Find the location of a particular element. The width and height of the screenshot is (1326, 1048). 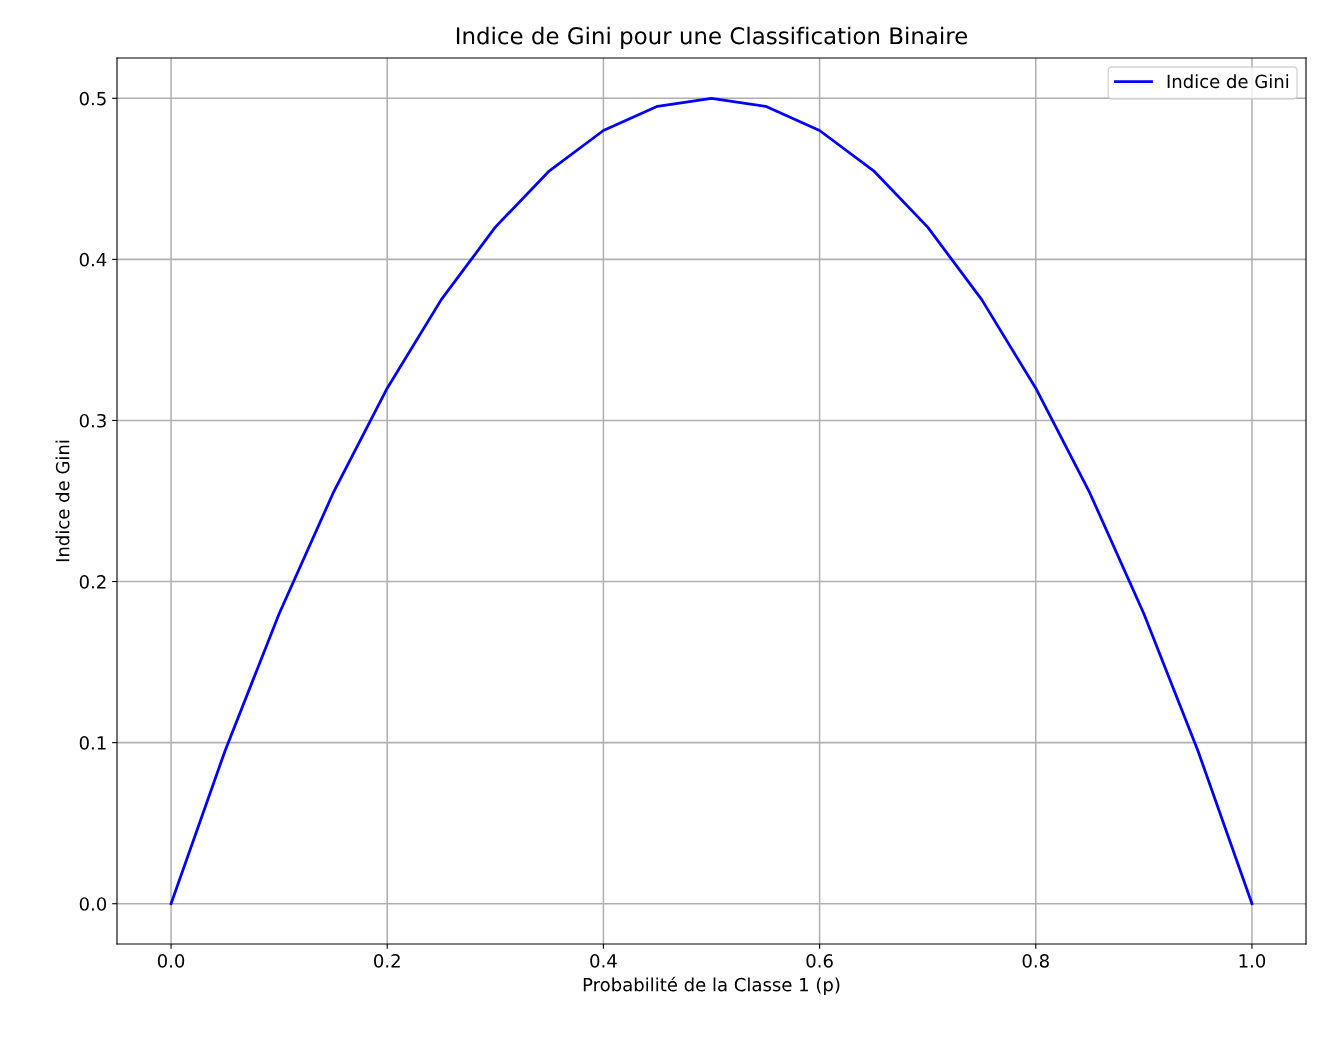

y-tick-label: 0.0 is located at coordinates (93, 904).